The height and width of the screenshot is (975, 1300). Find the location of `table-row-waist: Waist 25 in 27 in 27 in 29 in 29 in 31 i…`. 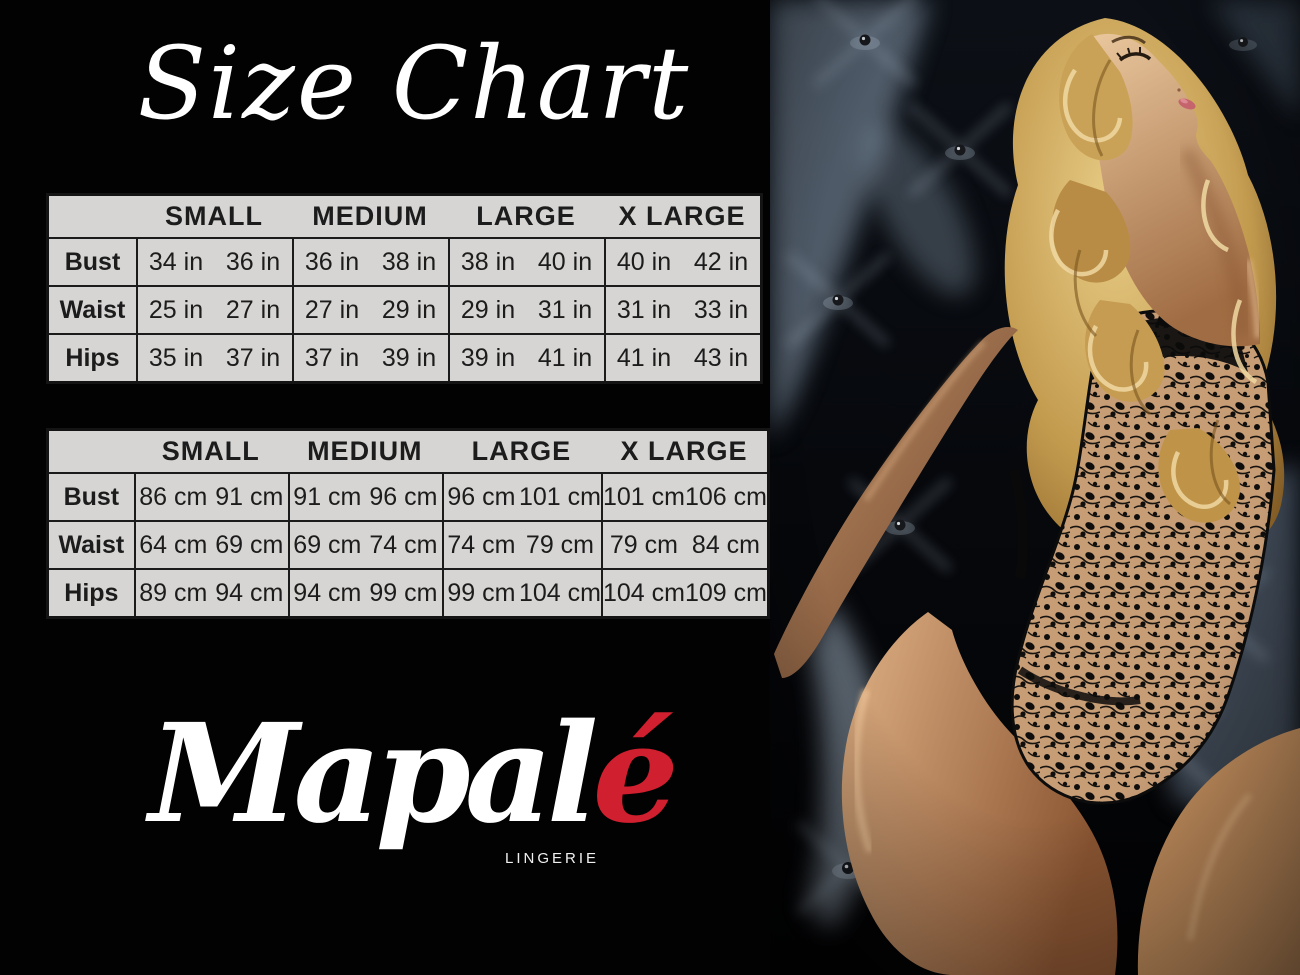

table-row-waist: Waist 25 in 27 in 27 in 29 in 29 in 31 i… is located at coordinates (404, 309).